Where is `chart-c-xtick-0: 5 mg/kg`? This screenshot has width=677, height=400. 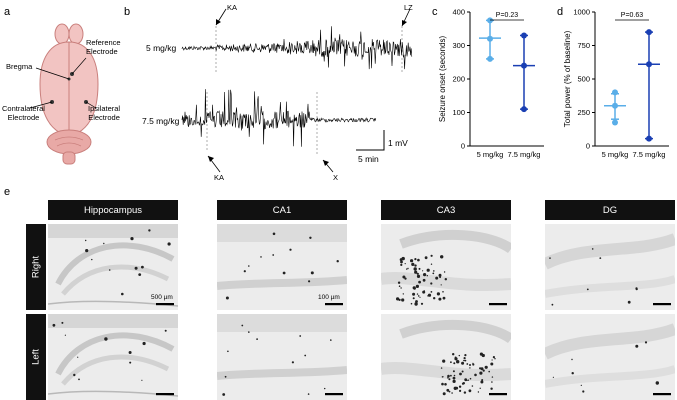 chart-c-xtick-0: 5 mg/kg is located at coordinates (490, 154).